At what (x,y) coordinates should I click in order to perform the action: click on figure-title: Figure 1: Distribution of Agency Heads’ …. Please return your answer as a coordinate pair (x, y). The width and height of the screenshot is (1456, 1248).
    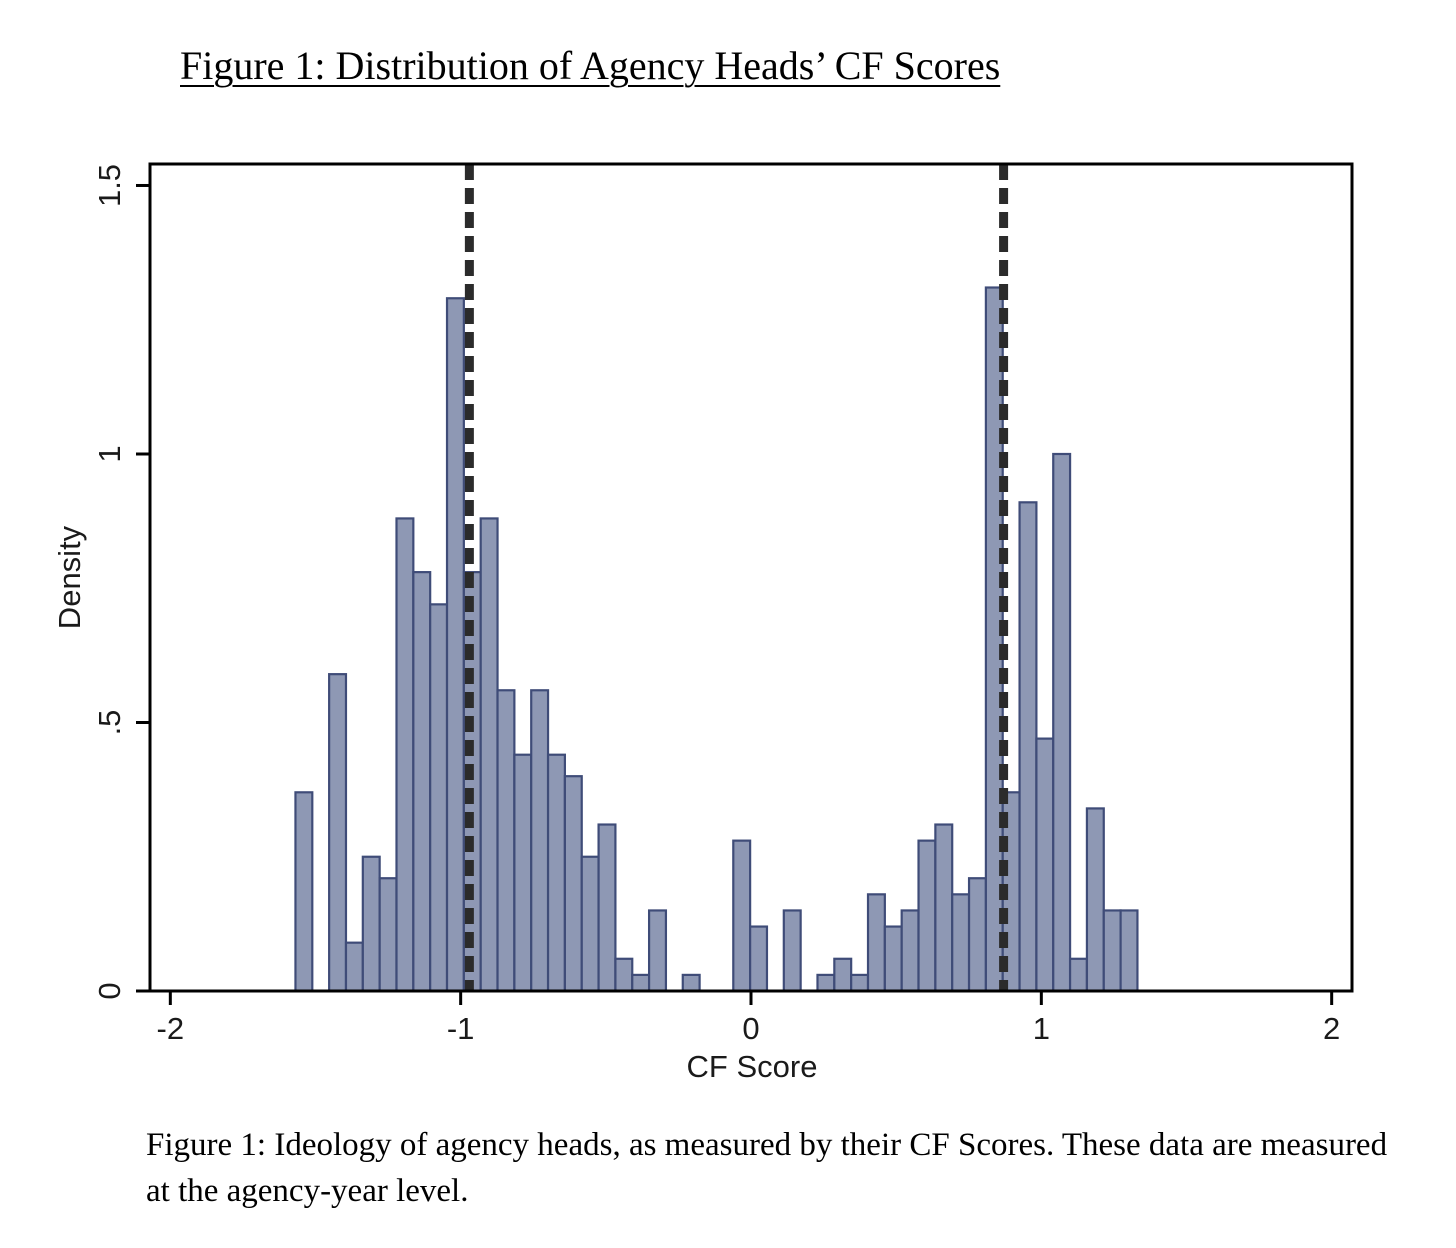
    Looking at the image, I should click on (590, 65).